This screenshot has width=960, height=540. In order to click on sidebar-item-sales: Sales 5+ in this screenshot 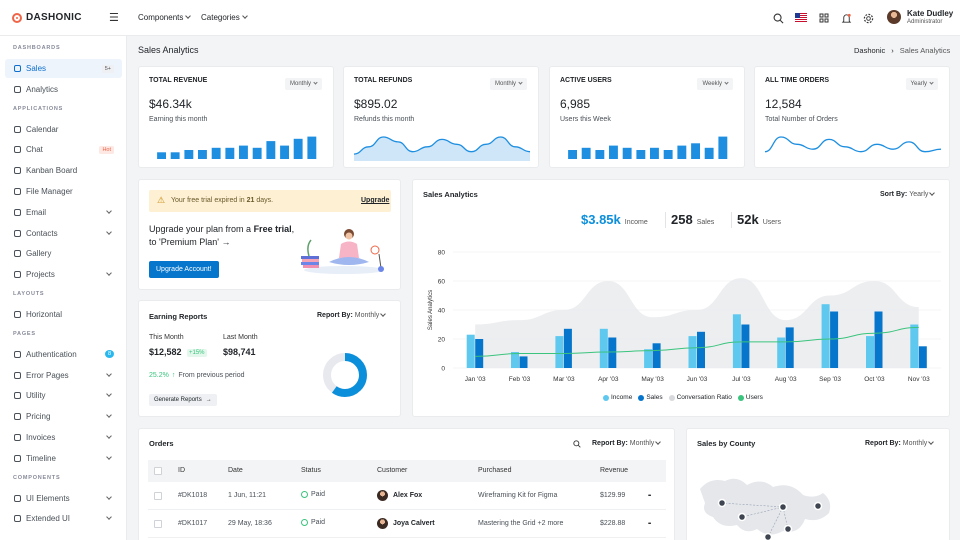, I will do `click(63, 68)`.